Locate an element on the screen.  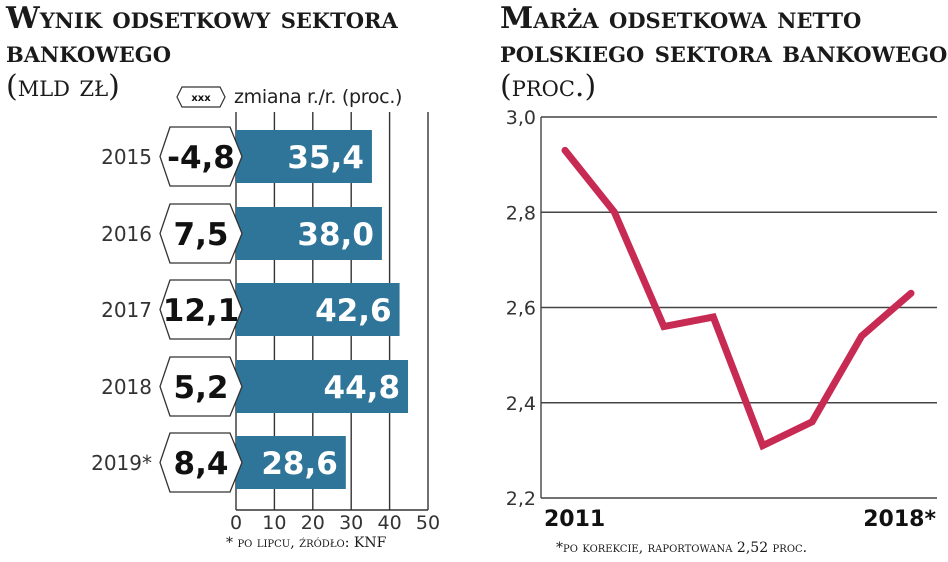
x-tick-label: 10 is located at coordinates (274, 523).